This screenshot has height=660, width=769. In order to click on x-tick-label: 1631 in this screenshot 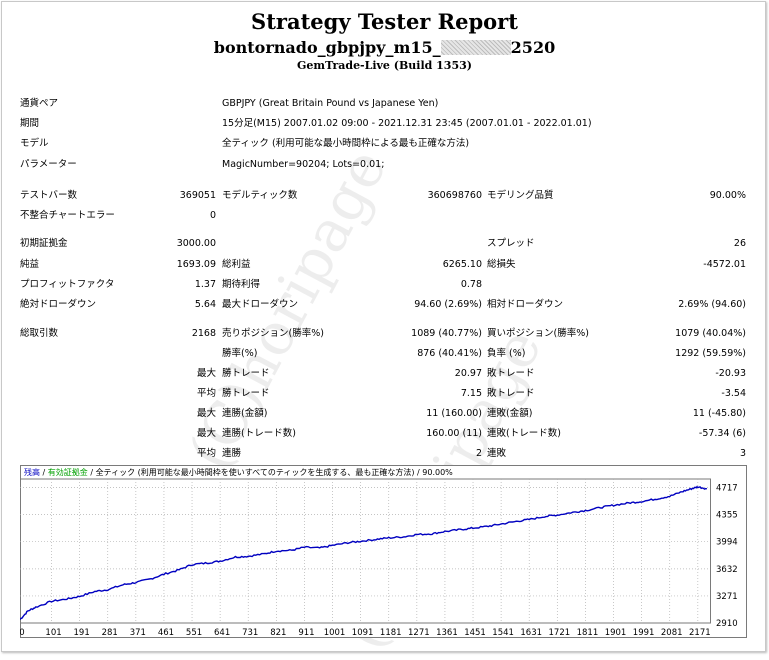, I will do `click(531, 633)`.